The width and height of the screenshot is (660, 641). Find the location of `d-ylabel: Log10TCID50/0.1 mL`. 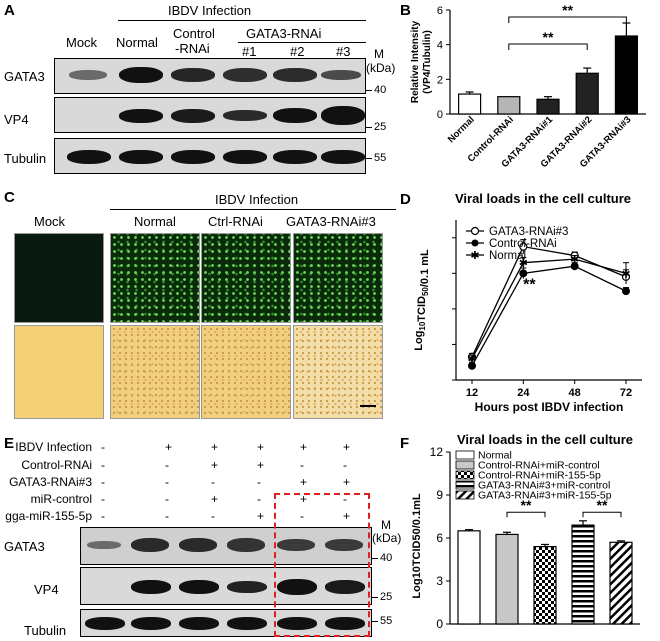

d-ylabel: Log10TCID50/0.1 mL is located at coordinates (422, 300).